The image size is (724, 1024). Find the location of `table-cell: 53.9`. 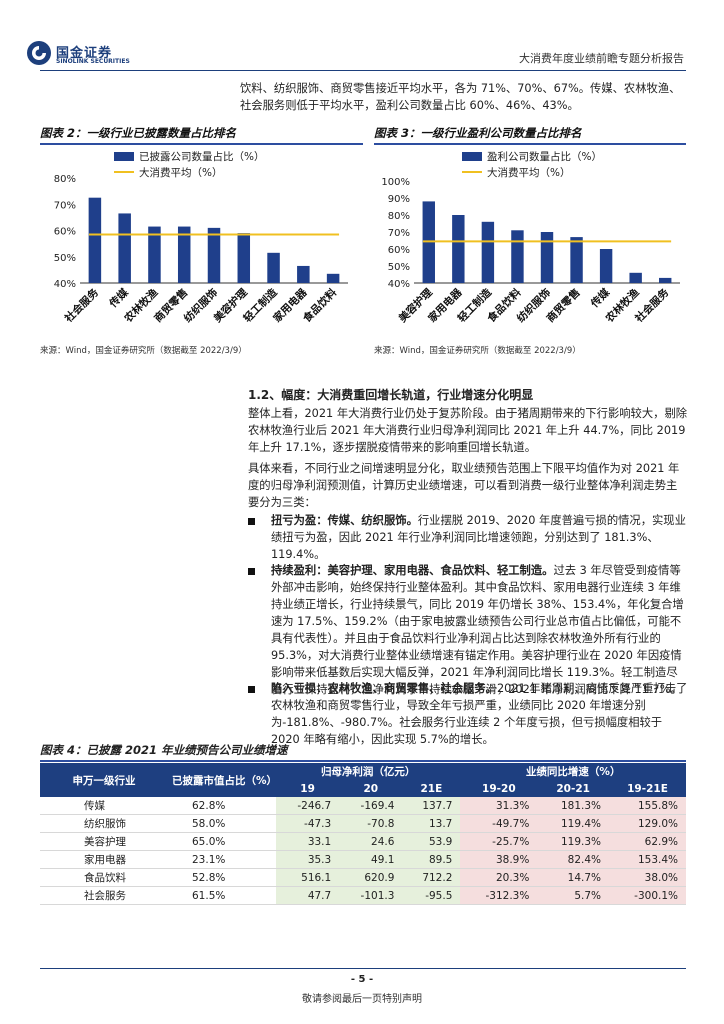

table-cell: 53.9 is located at coordinates (431, 841).